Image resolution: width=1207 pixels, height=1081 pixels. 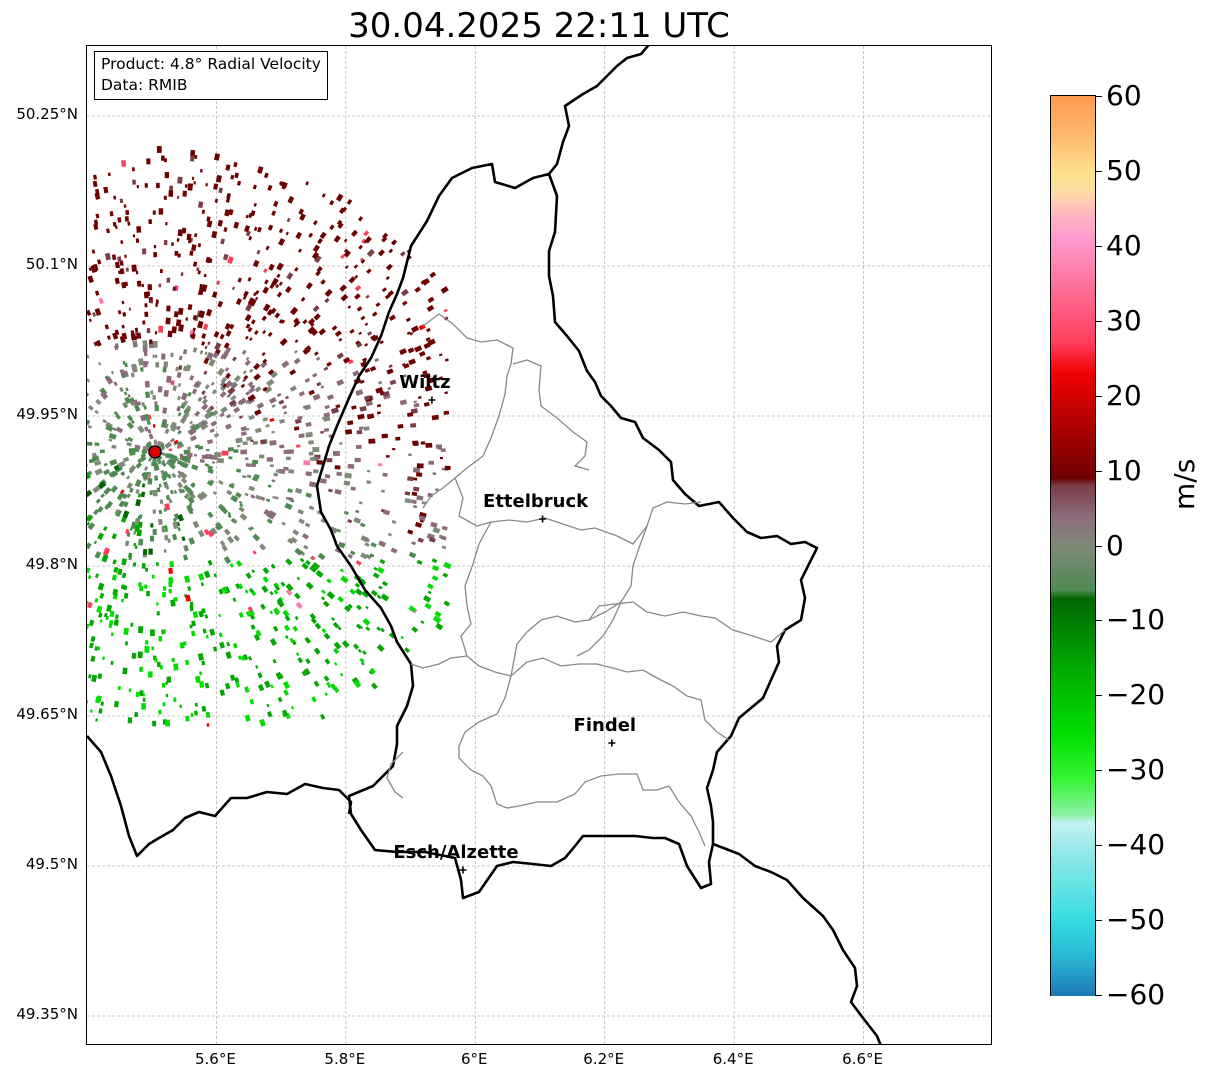 I want to click on city-label: Esch/Alzette, so click(x=456, y=852).